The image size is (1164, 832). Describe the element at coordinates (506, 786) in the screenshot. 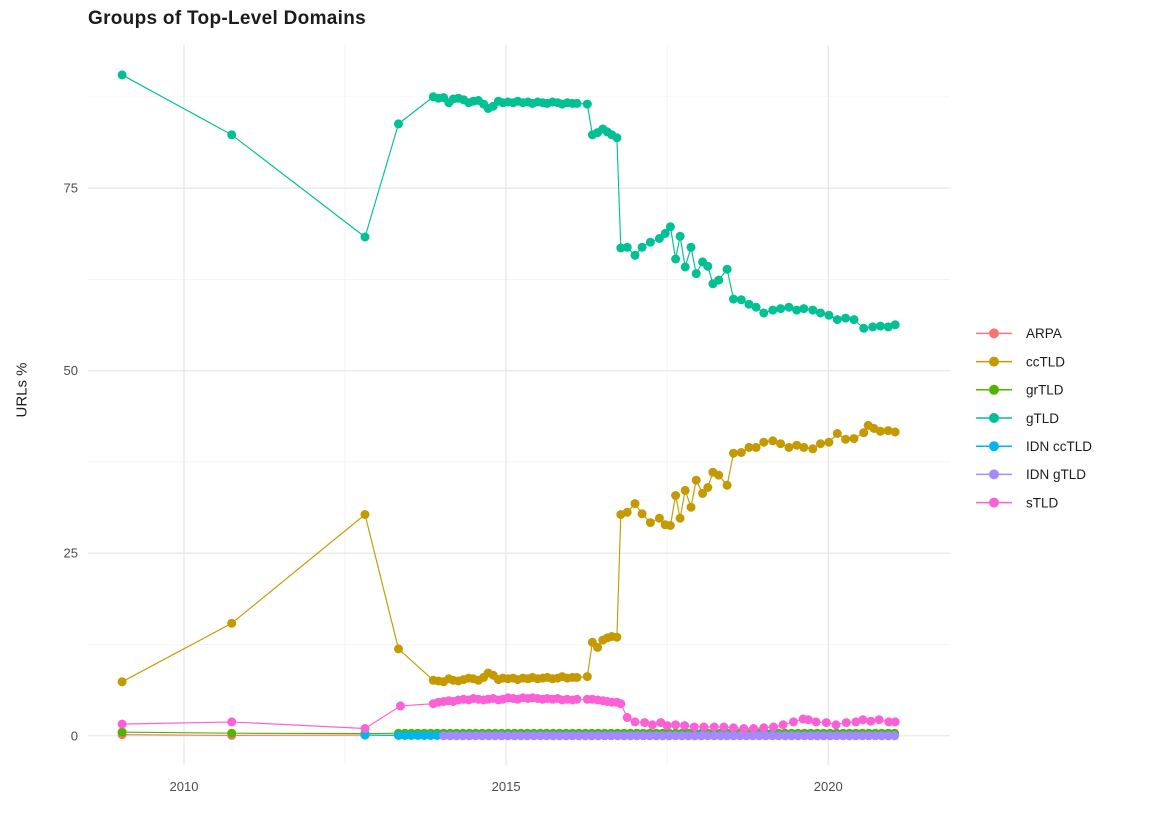

I see `x-tick-label: 2015` at that location.